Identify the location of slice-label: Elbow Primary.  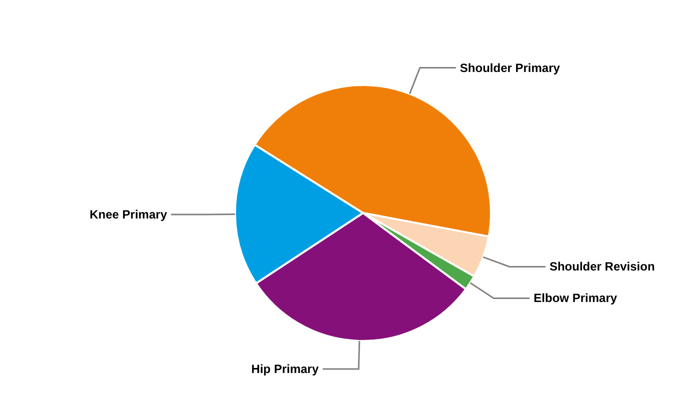
(576, 298).